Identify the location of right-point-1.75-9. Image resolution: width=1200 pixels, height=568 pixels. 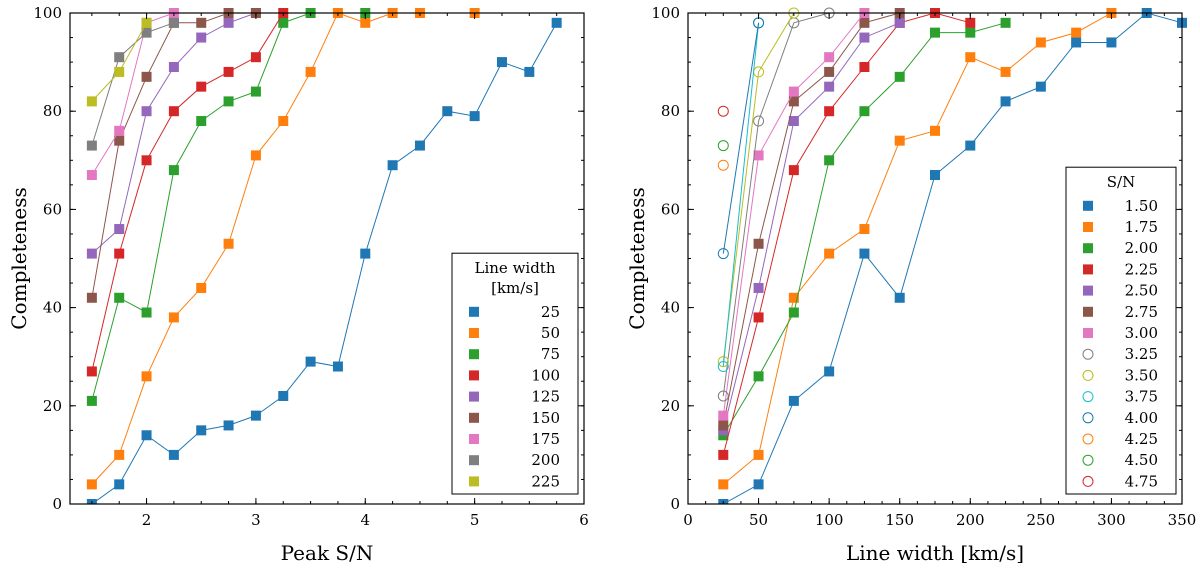
(1040, 42).